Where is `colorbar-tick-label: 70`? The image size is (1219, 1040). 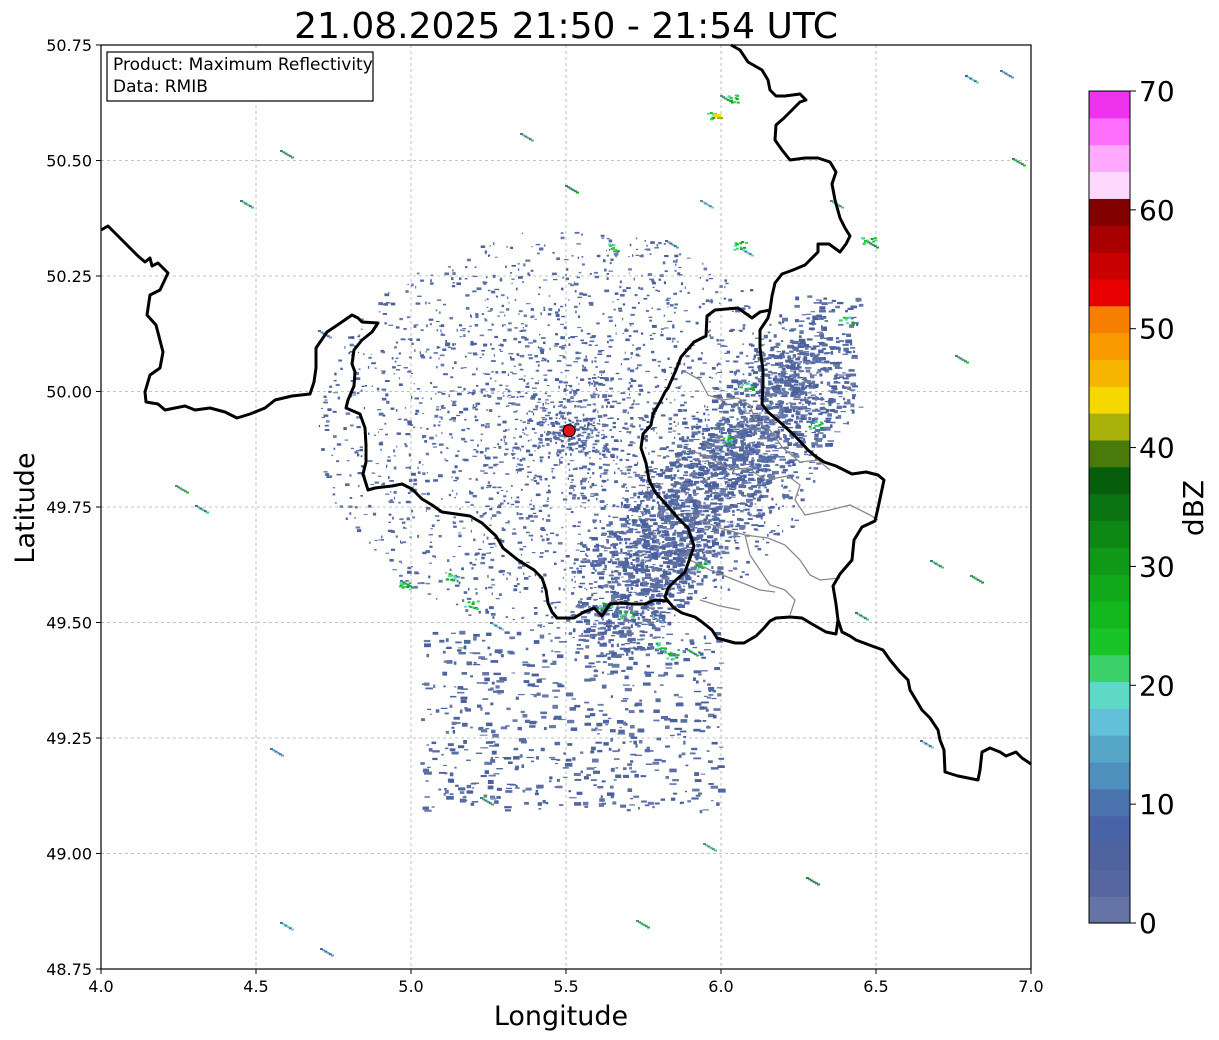
colorbar-tick-label: 70 is located at coordinates (1157, 91).